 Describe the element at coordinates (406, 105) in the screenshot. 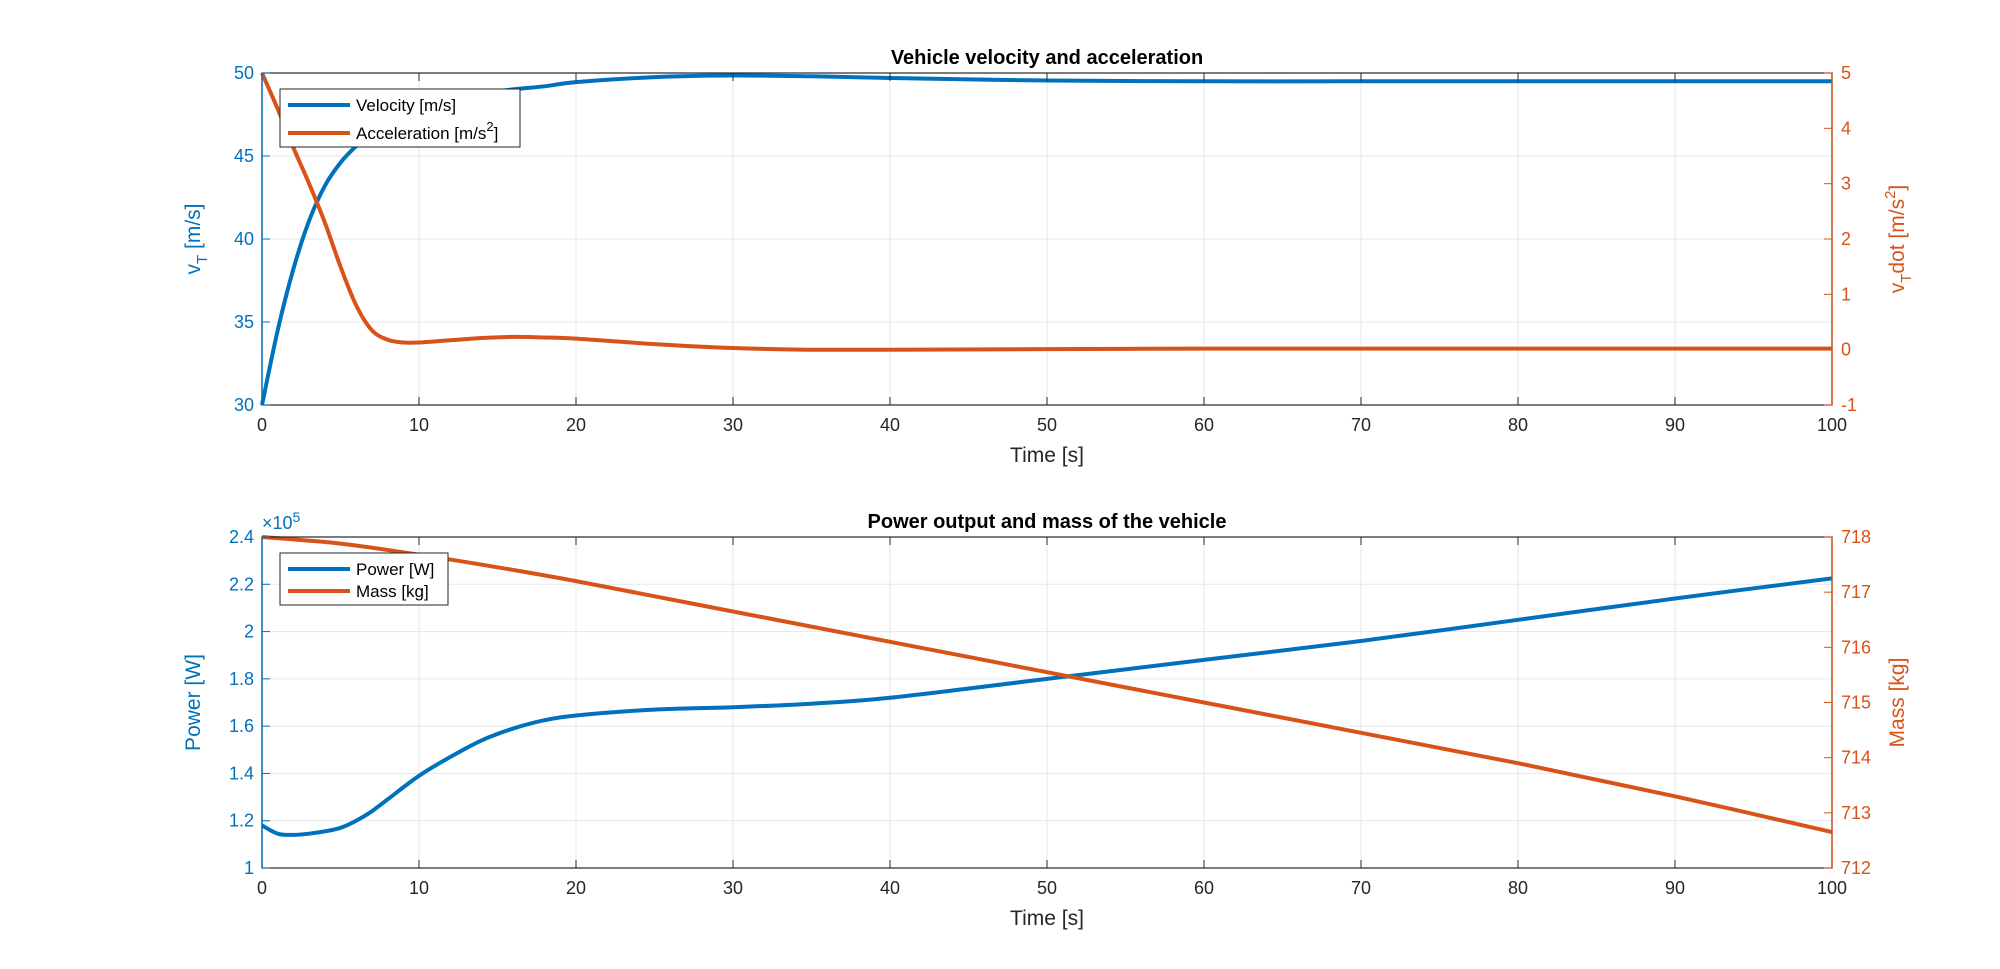

I see `legend-velocity-label: Velocity [m/s]` at that location.